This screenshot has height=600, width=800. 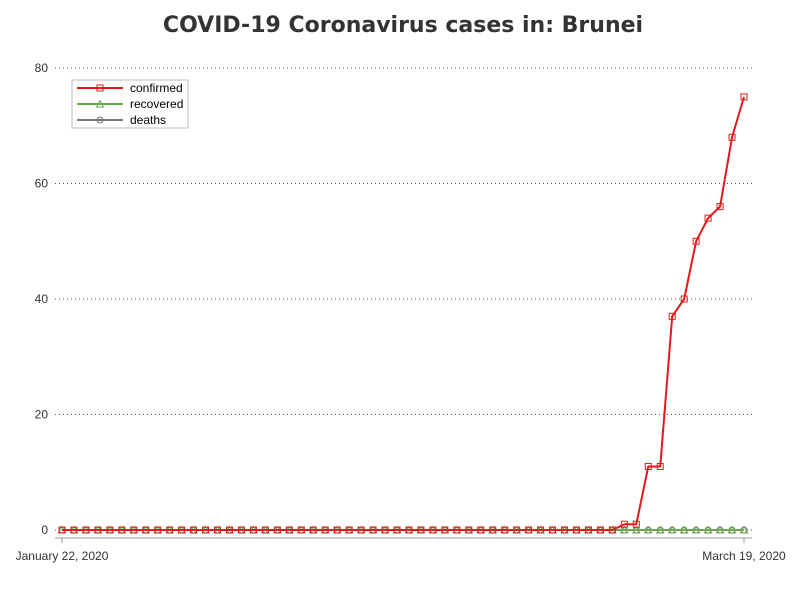 What do you see at coordinates (100, 88) in the screenshot?
I see `legend-marker-confirmed` at bounding box center [100, 88].